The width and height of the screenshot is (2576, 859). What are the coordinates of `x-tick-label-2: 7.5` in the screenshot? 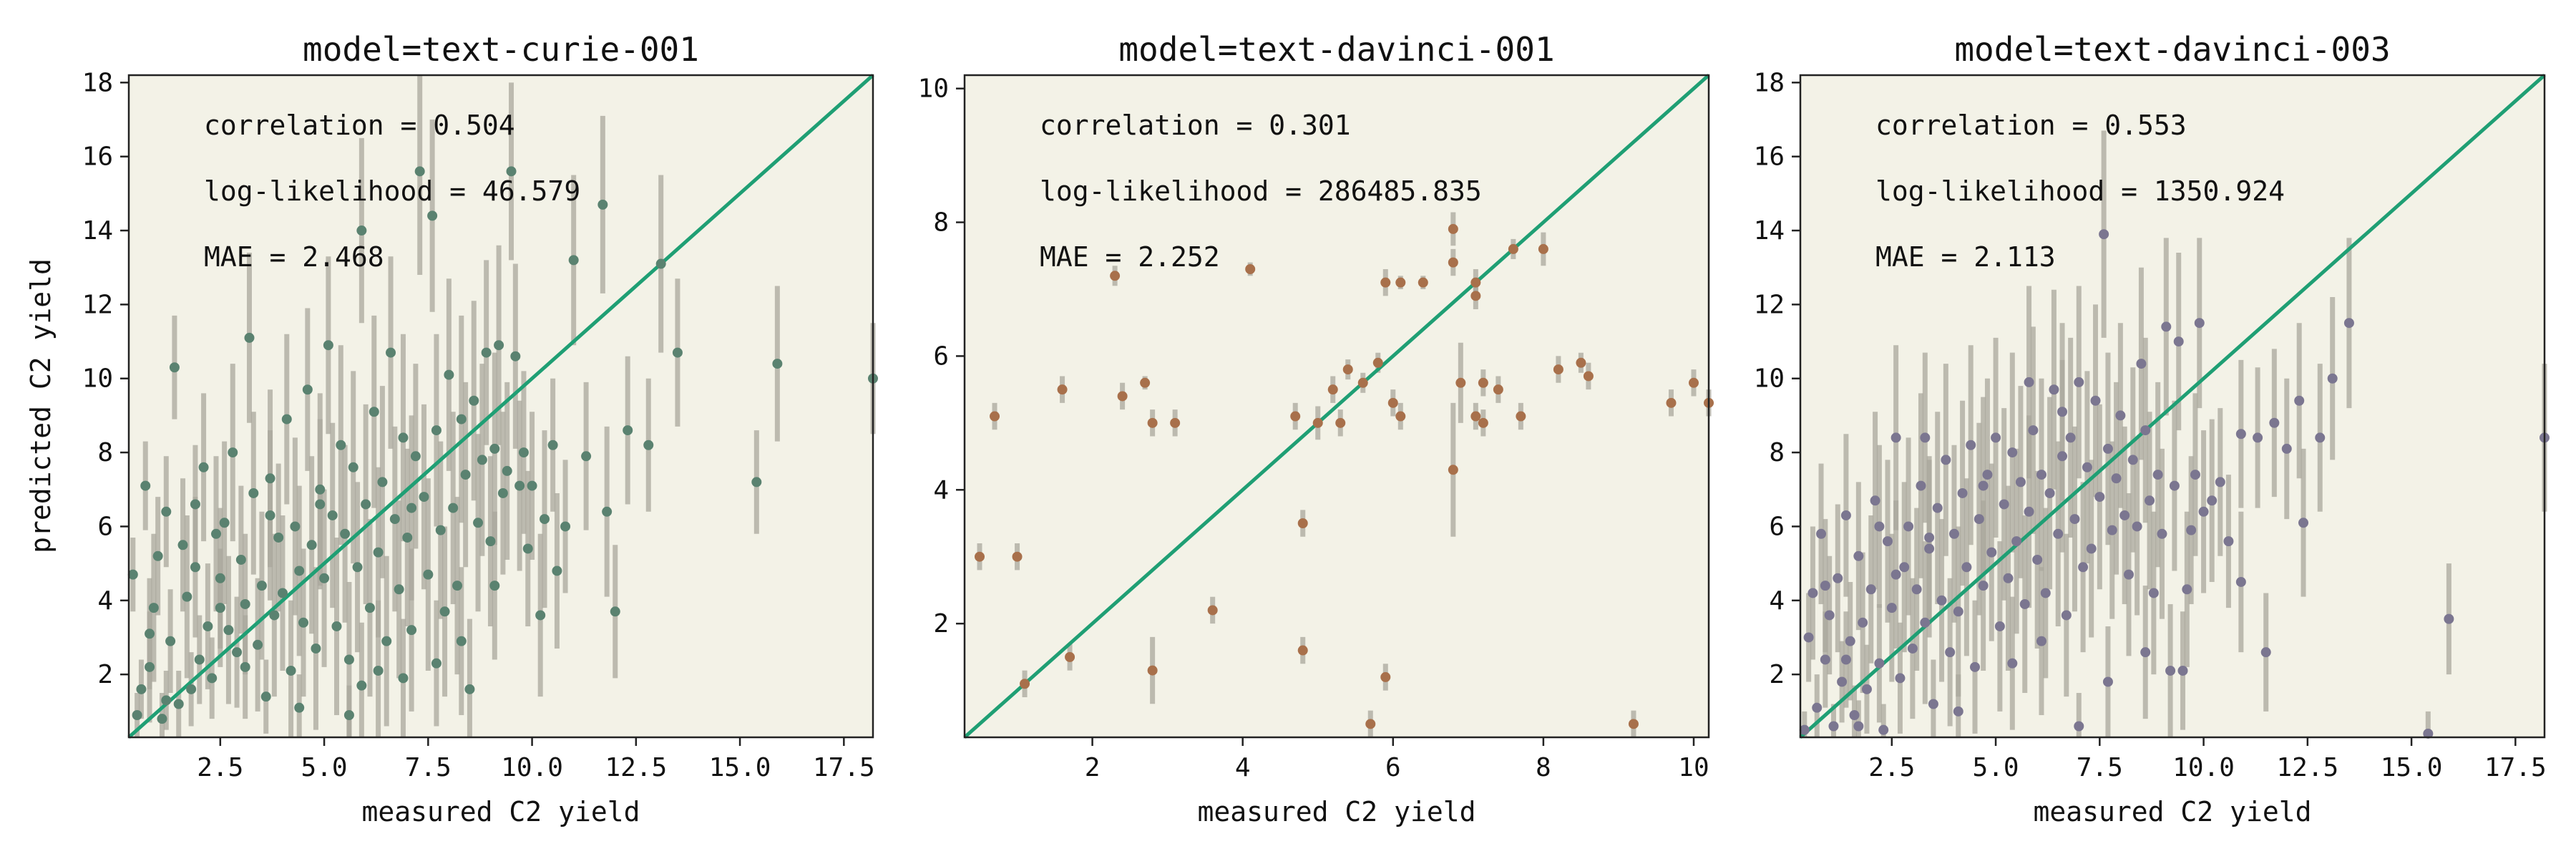 It's located at (428, 767).